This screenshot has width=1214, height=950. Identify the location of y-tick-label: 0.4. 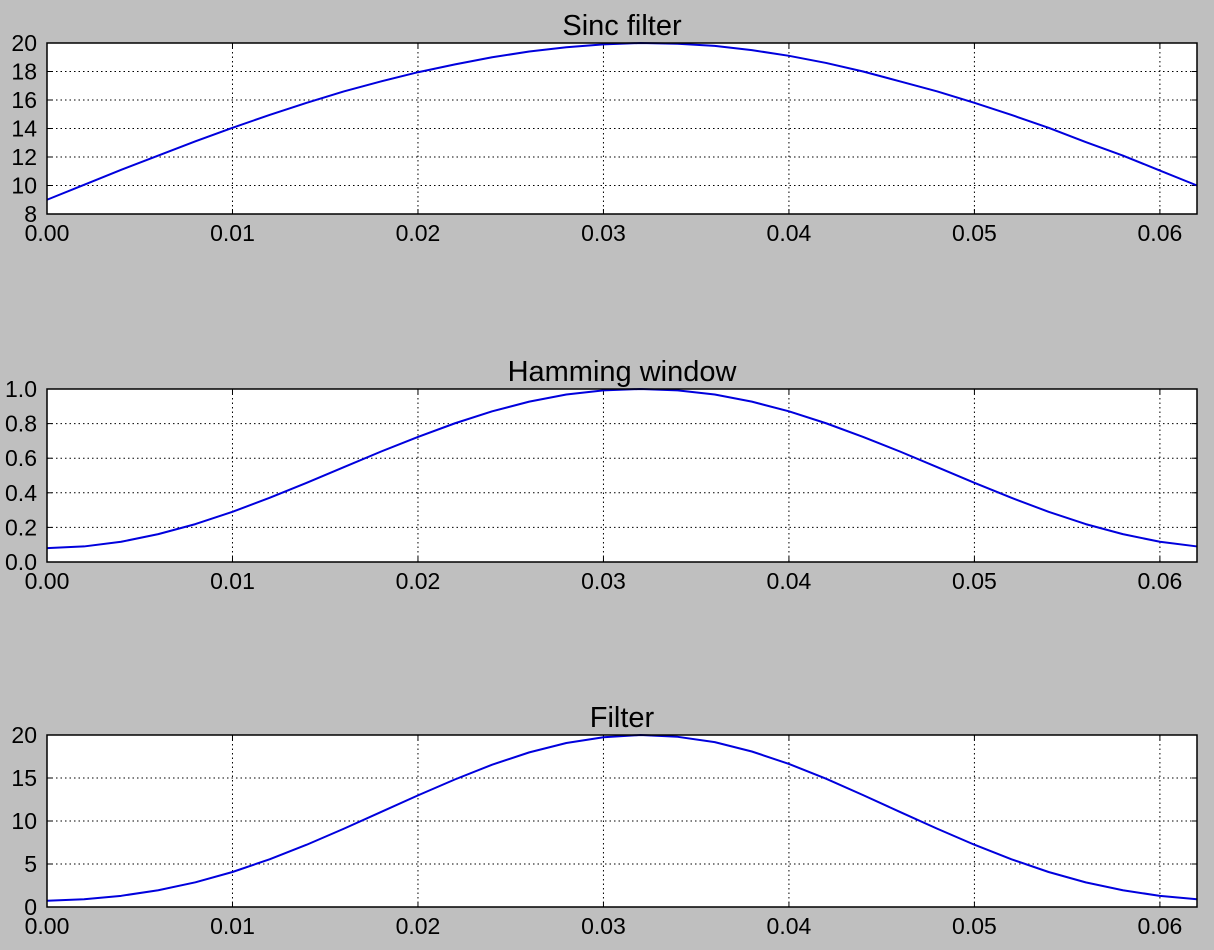
(21, 493).